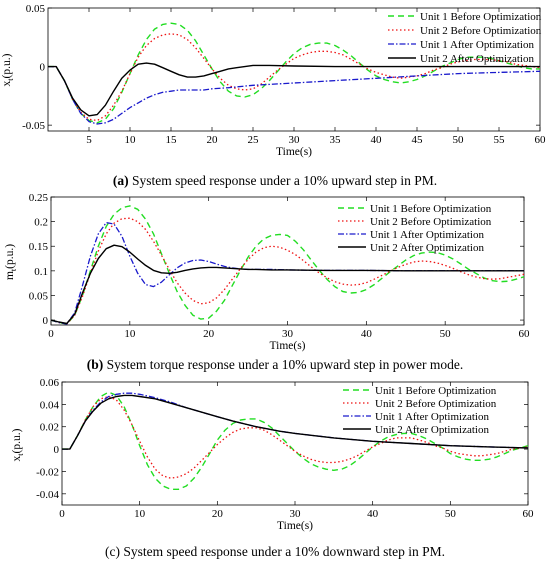 This screenshot has height=572, width=550. I want to click on y-tick-label: 0.04, so click(50, 405).